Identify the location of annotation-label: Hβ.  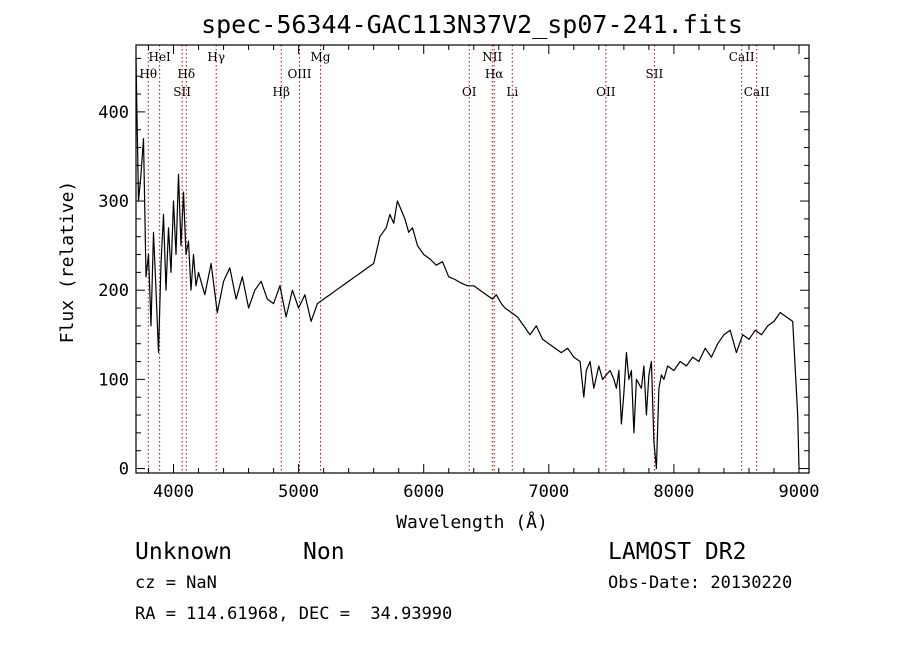
(281, 92).